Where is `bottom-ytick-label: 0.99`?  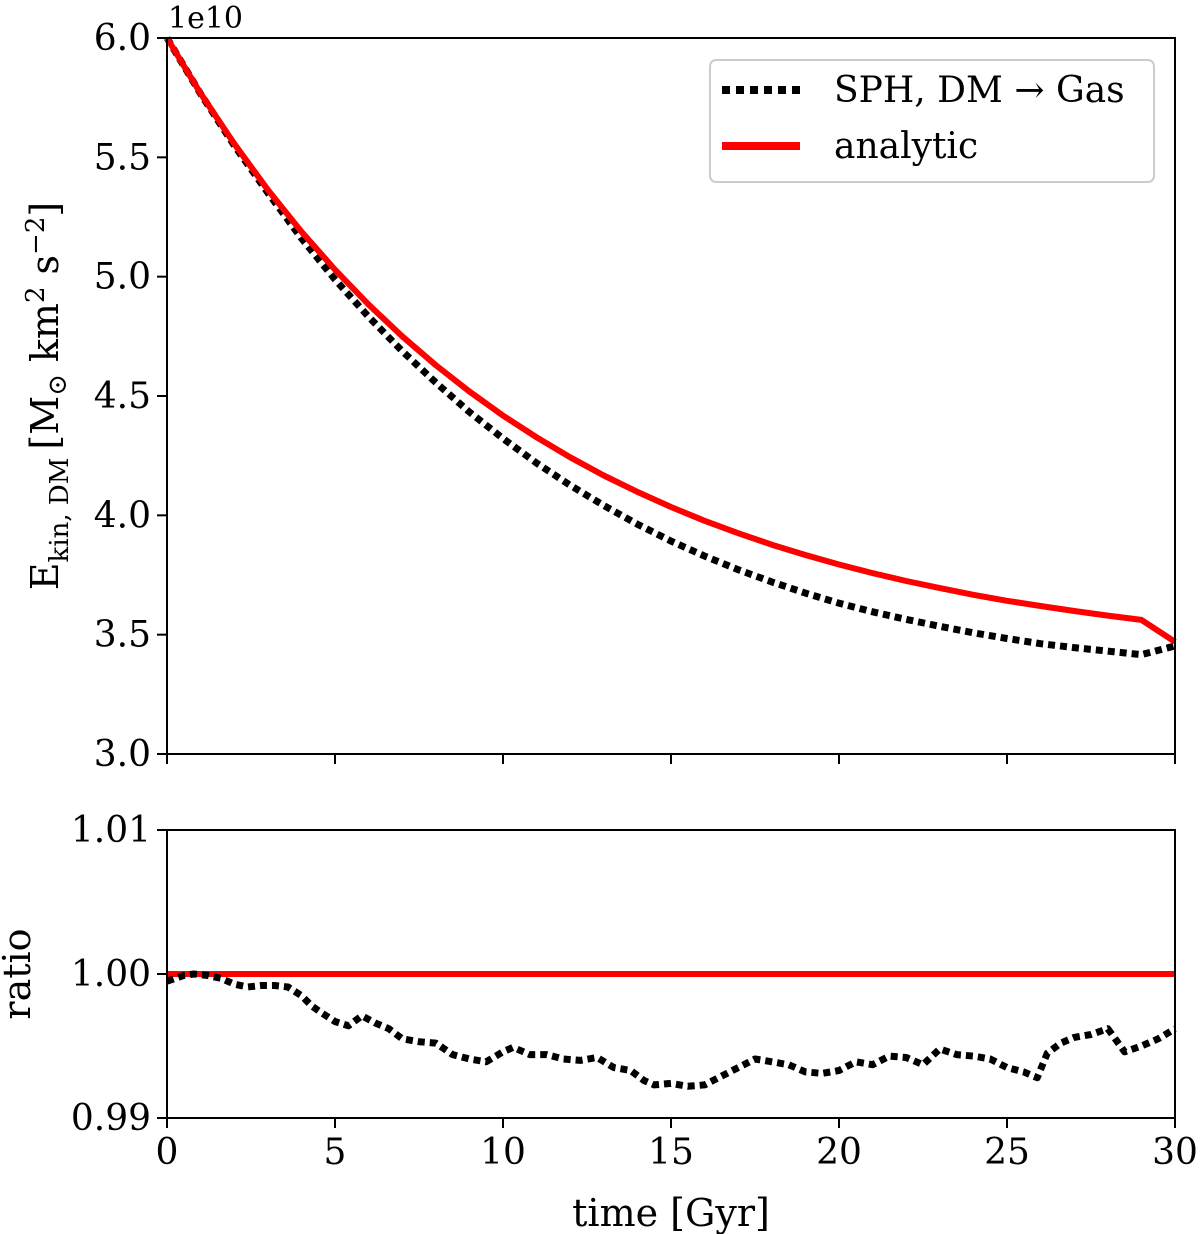
bottom-ytick-label: 0.99 is located at coordinates (111, 1118).